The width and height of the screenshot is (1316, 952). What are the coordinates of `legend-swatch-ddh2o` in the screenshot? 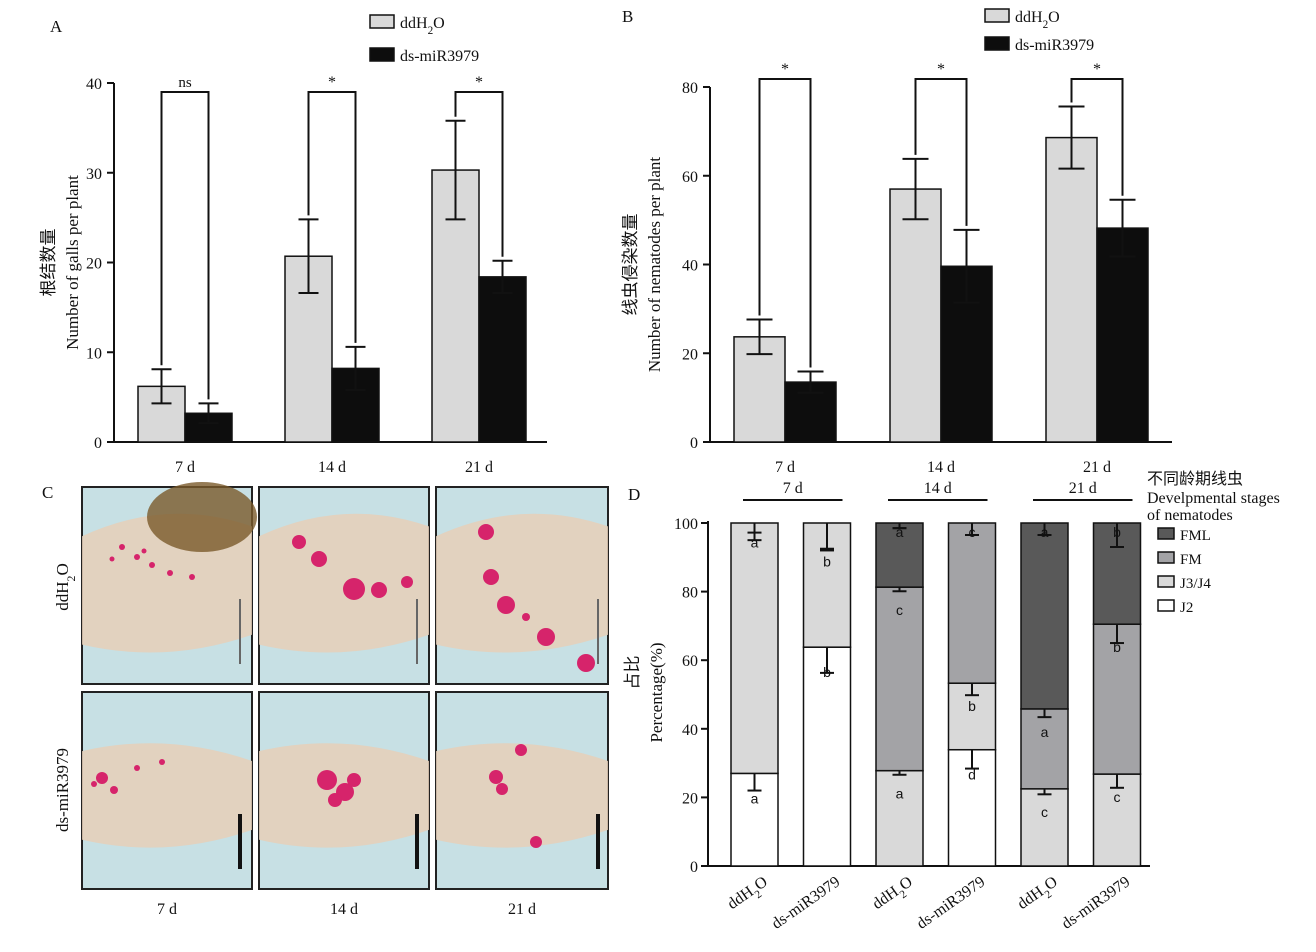 It's located at (997, 15).